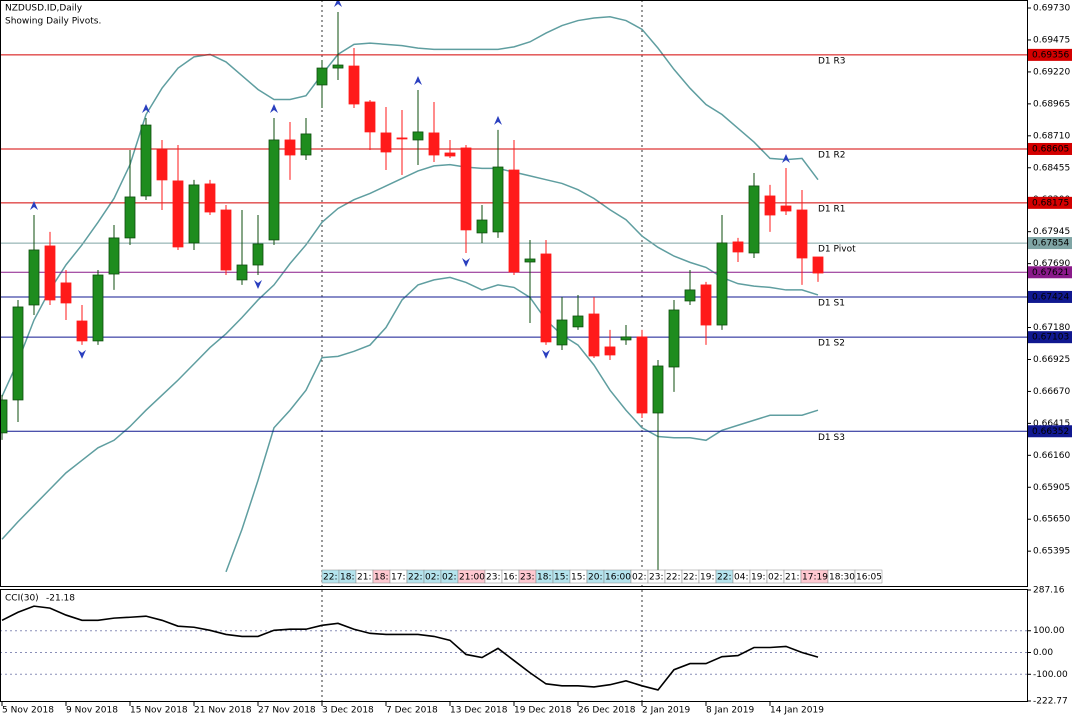 The height and width of the screenshot is (724, 1080). Describe the element at coordinates (1051, 488) in the screenshot. I see `y-tick-label: 0.65905` at that location.